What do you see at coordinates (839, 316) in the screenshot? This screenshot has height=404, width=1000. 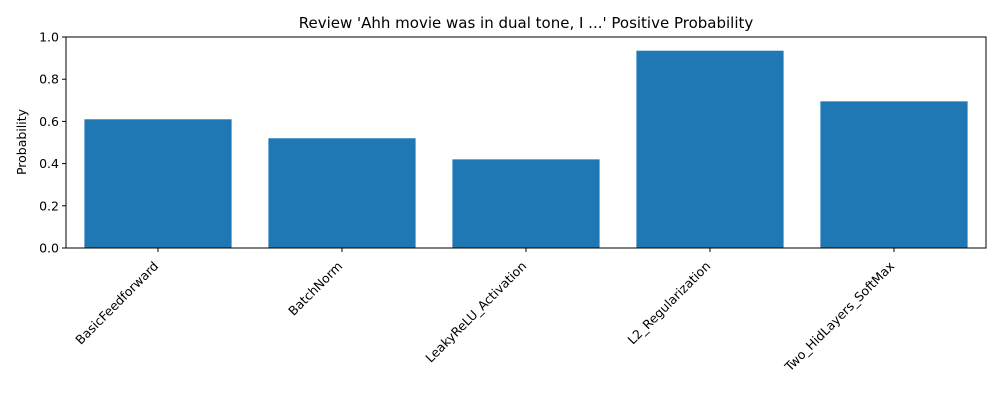 I see `x-tick-label: Two_HidLayers_SoftMax` at bounding box center [839, 316].